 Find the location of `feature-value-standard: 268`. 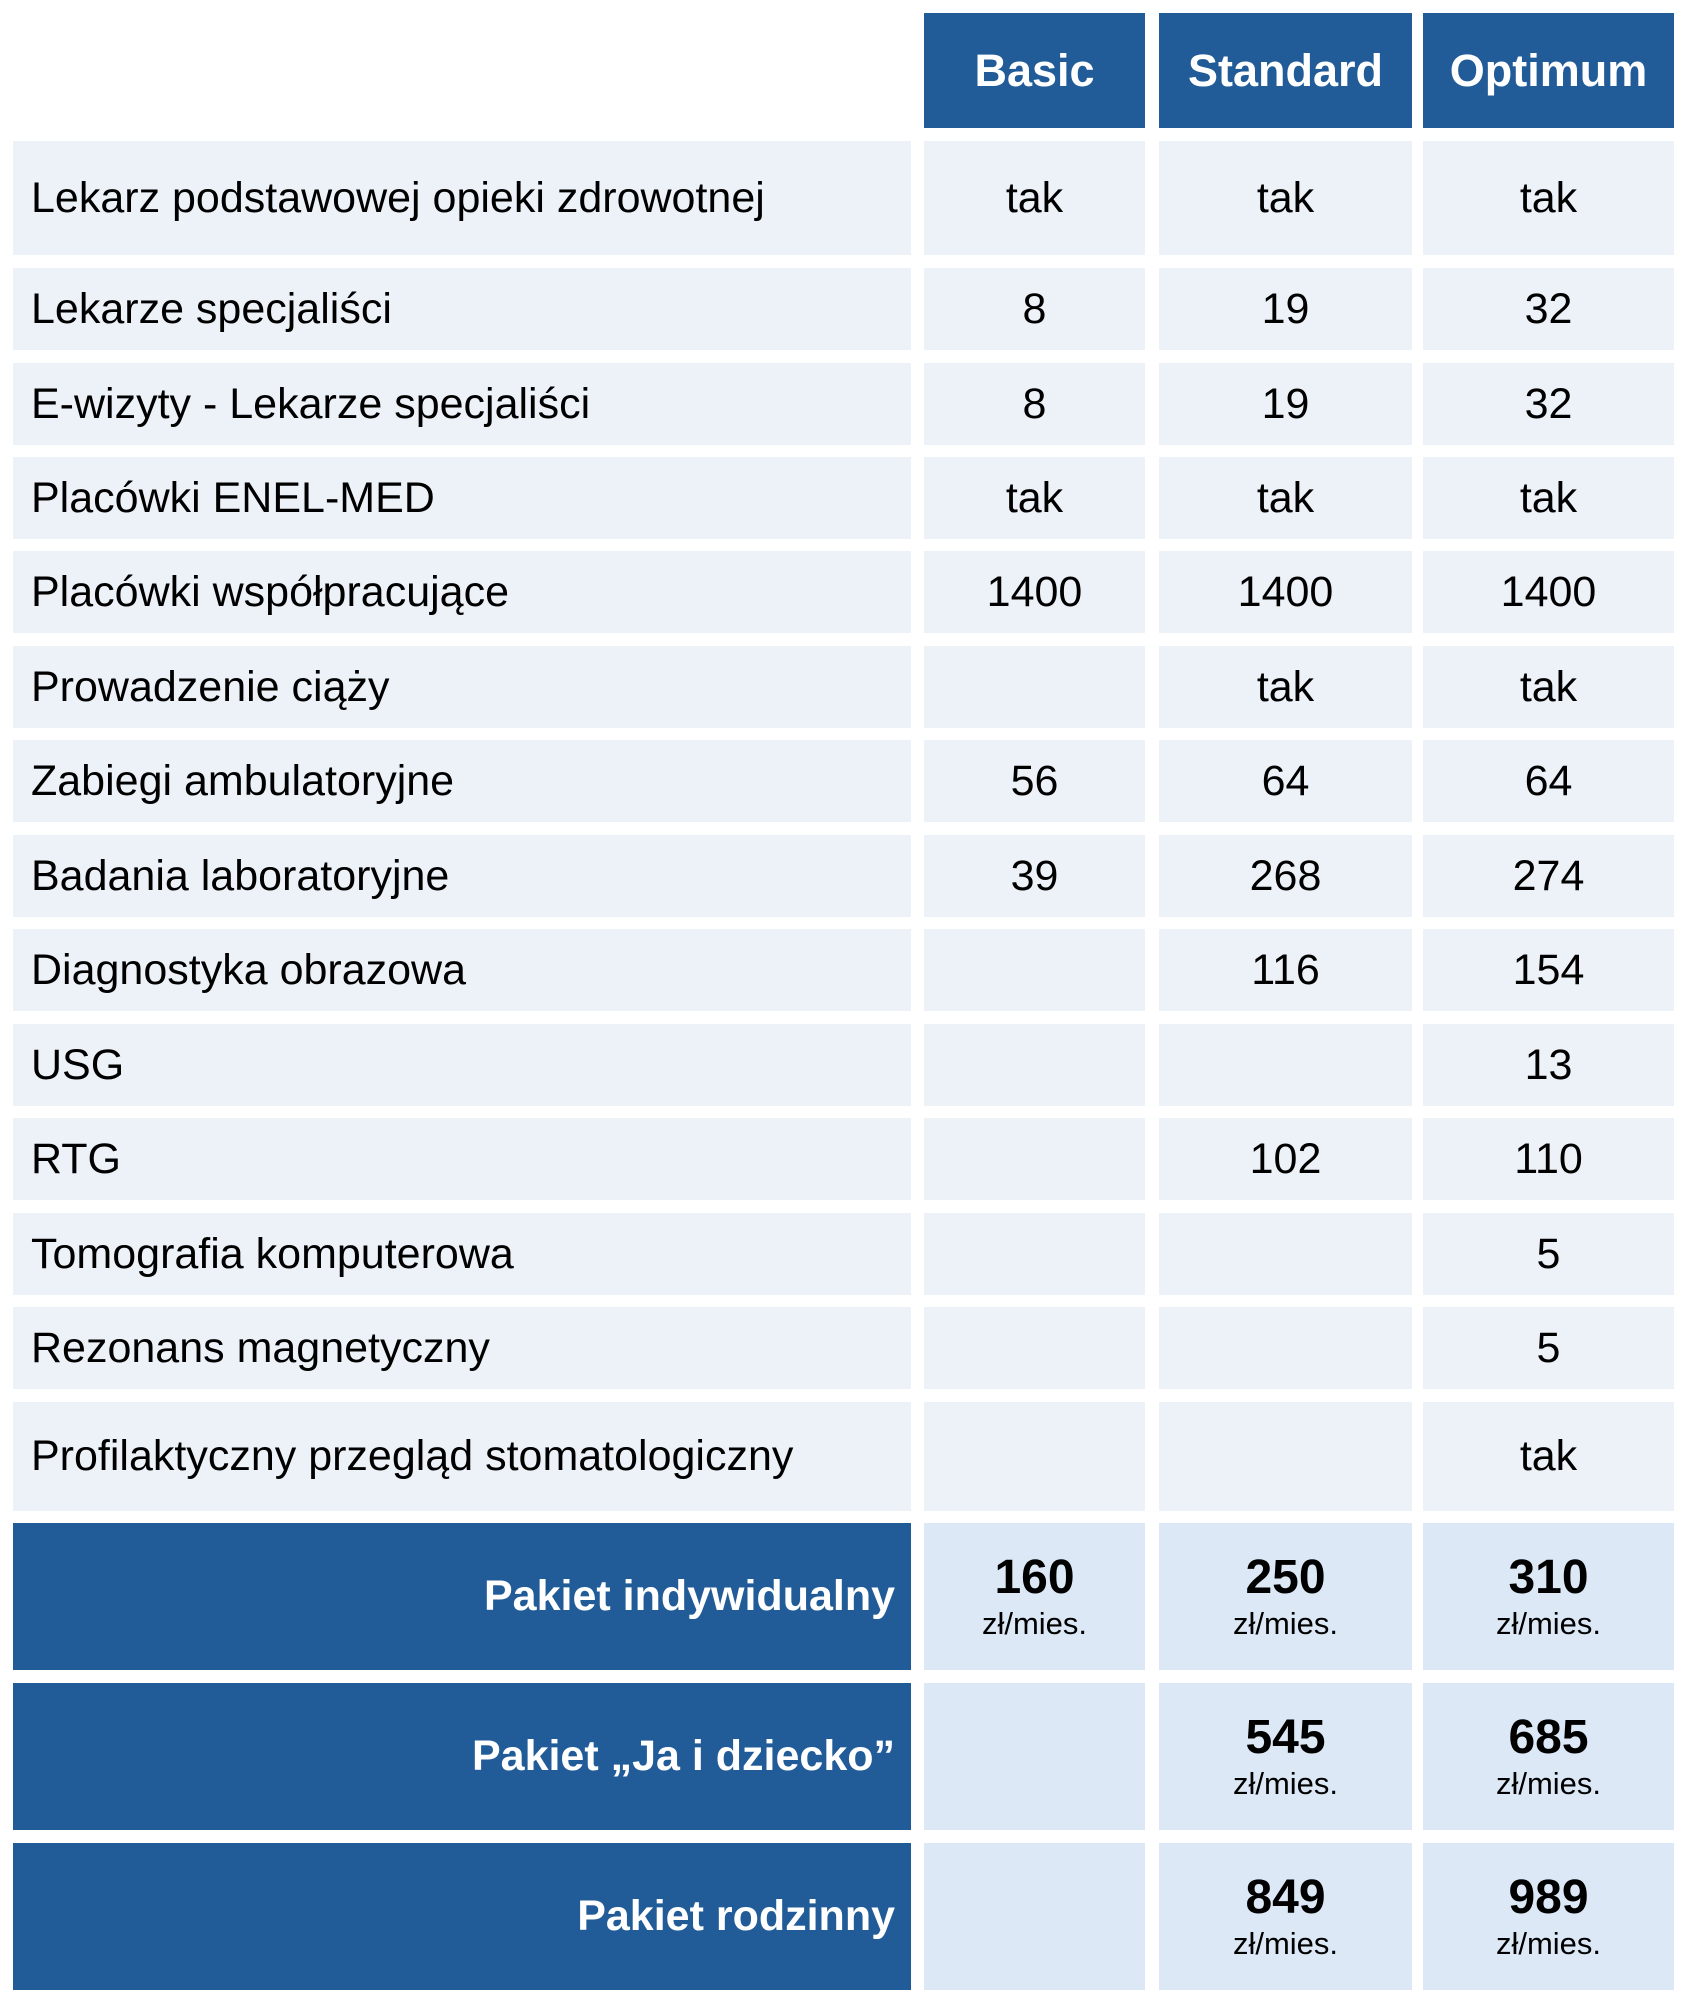

feature-value-standard: 268 is located at coordinates (1285, 876).